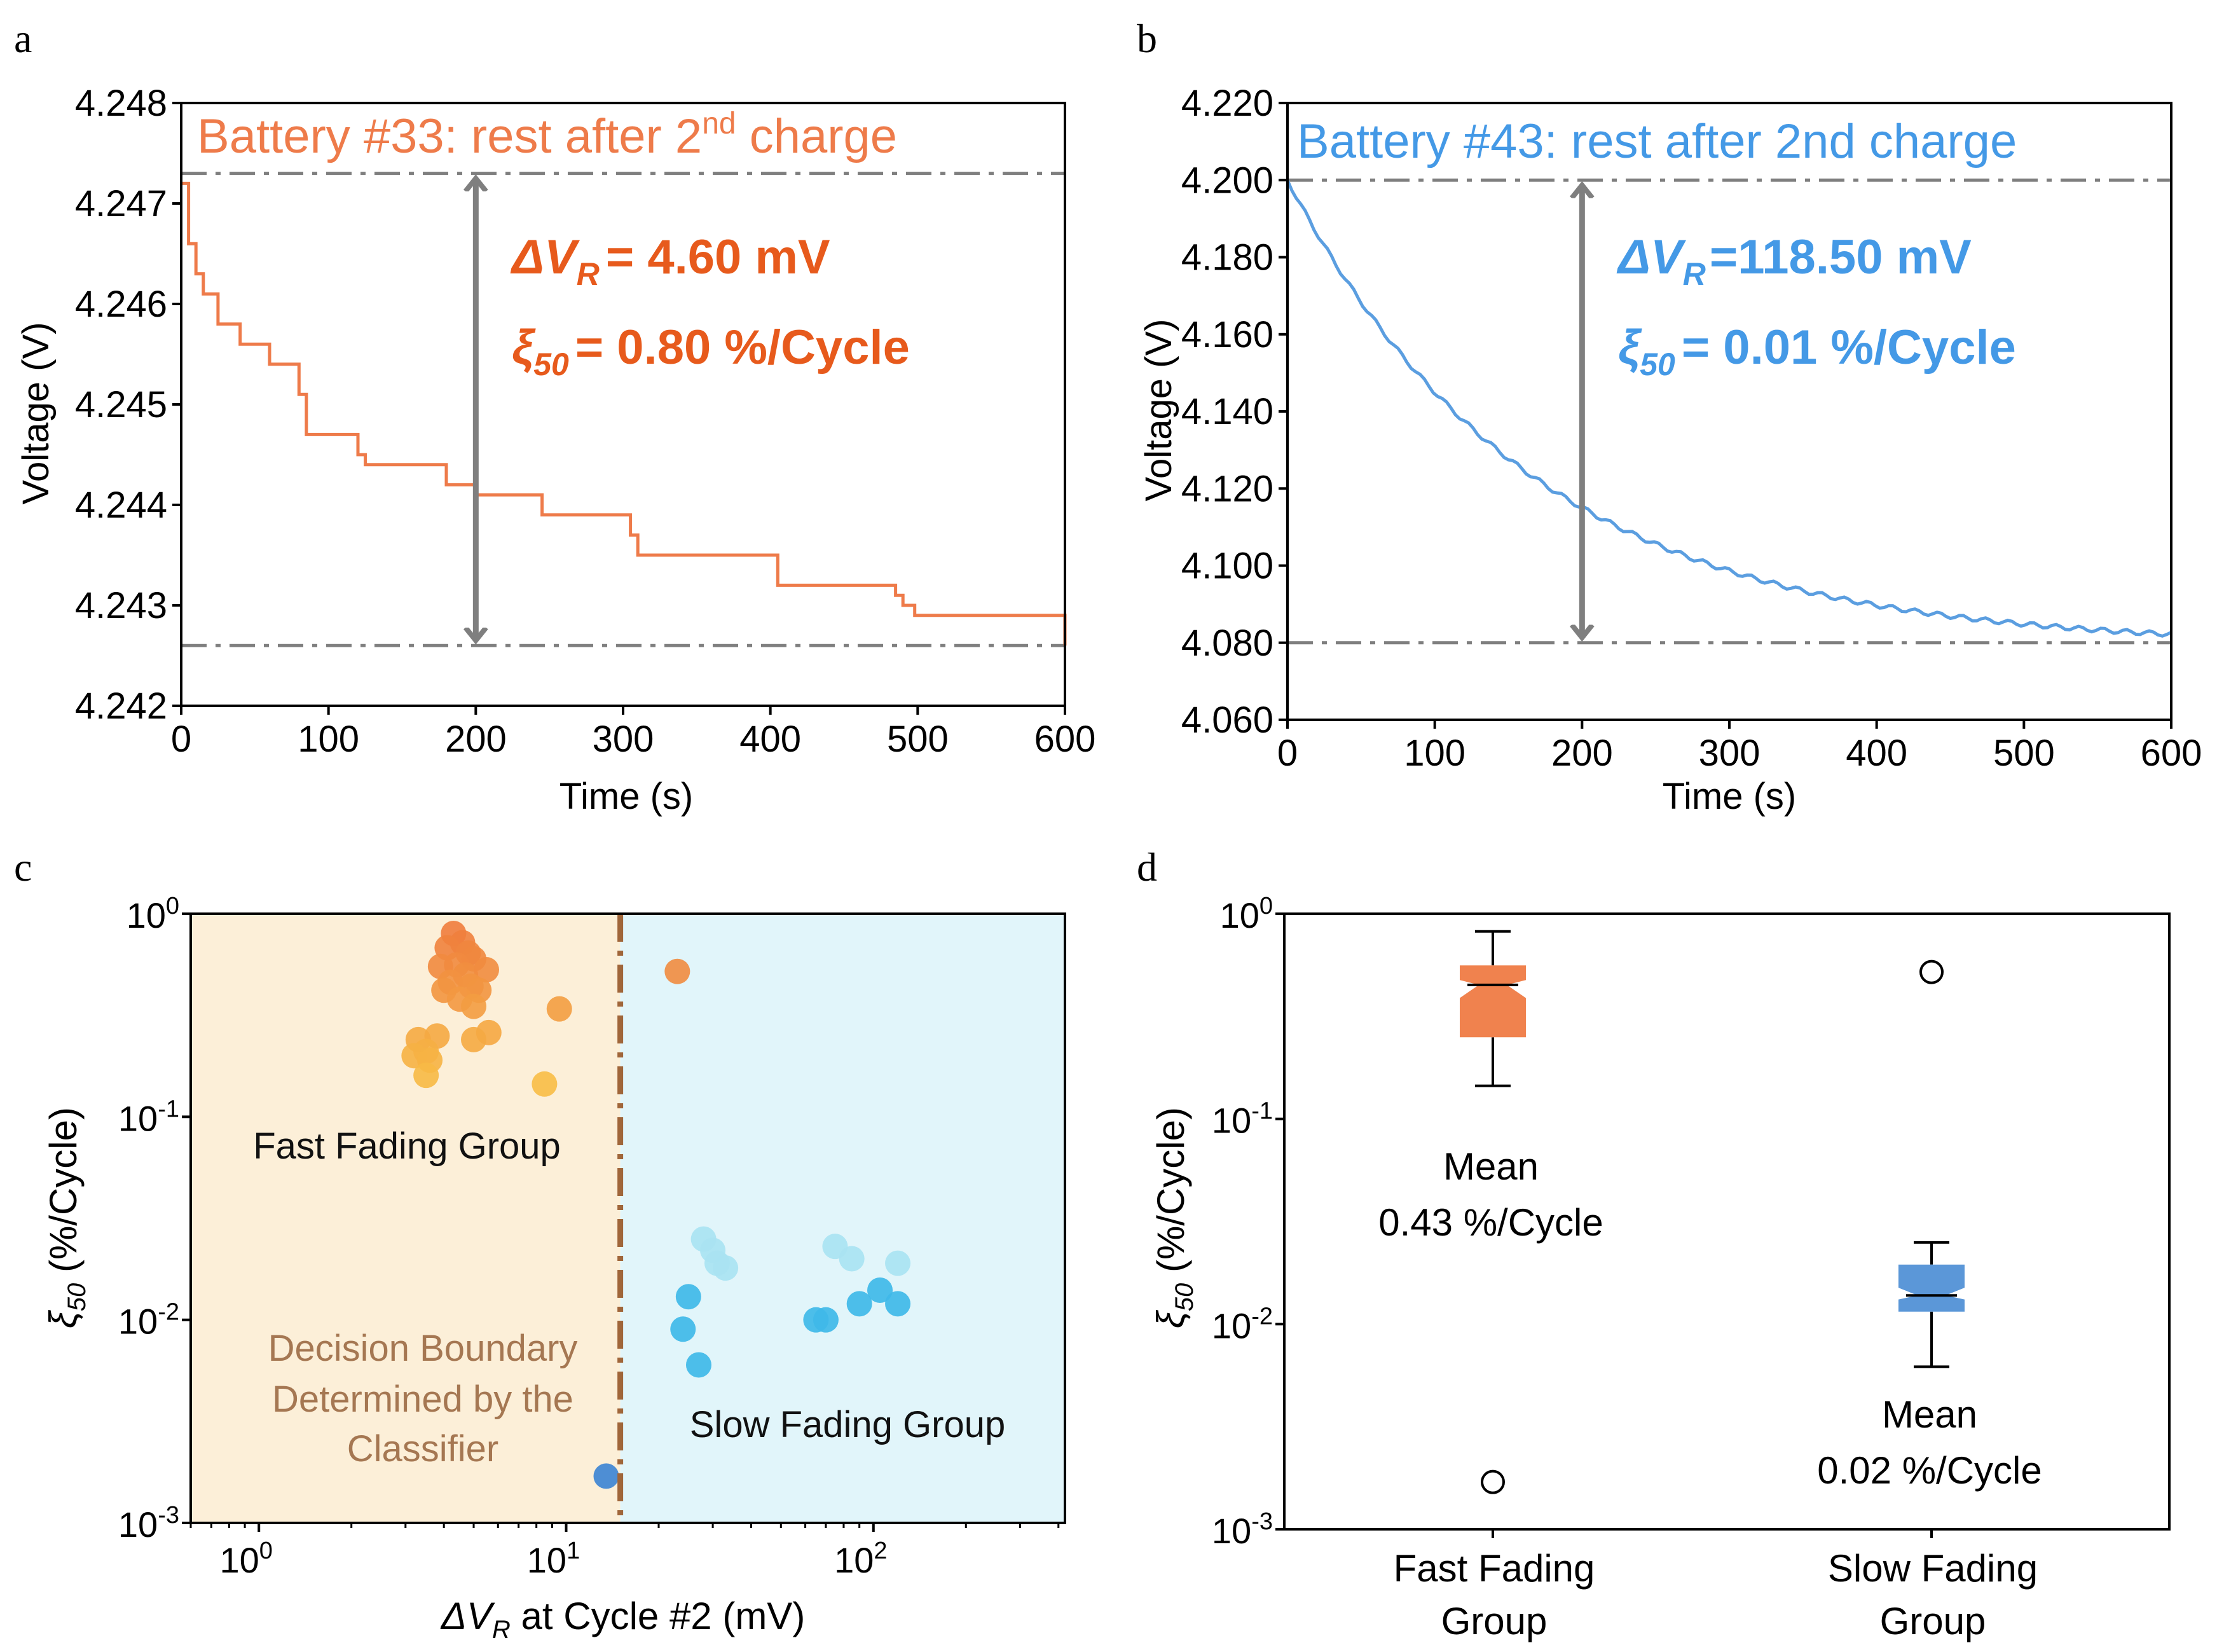 The width and height of the screenshot is (2217, 1652). I want to click on slow-mean-label: Mean, so click(1930, 1414).